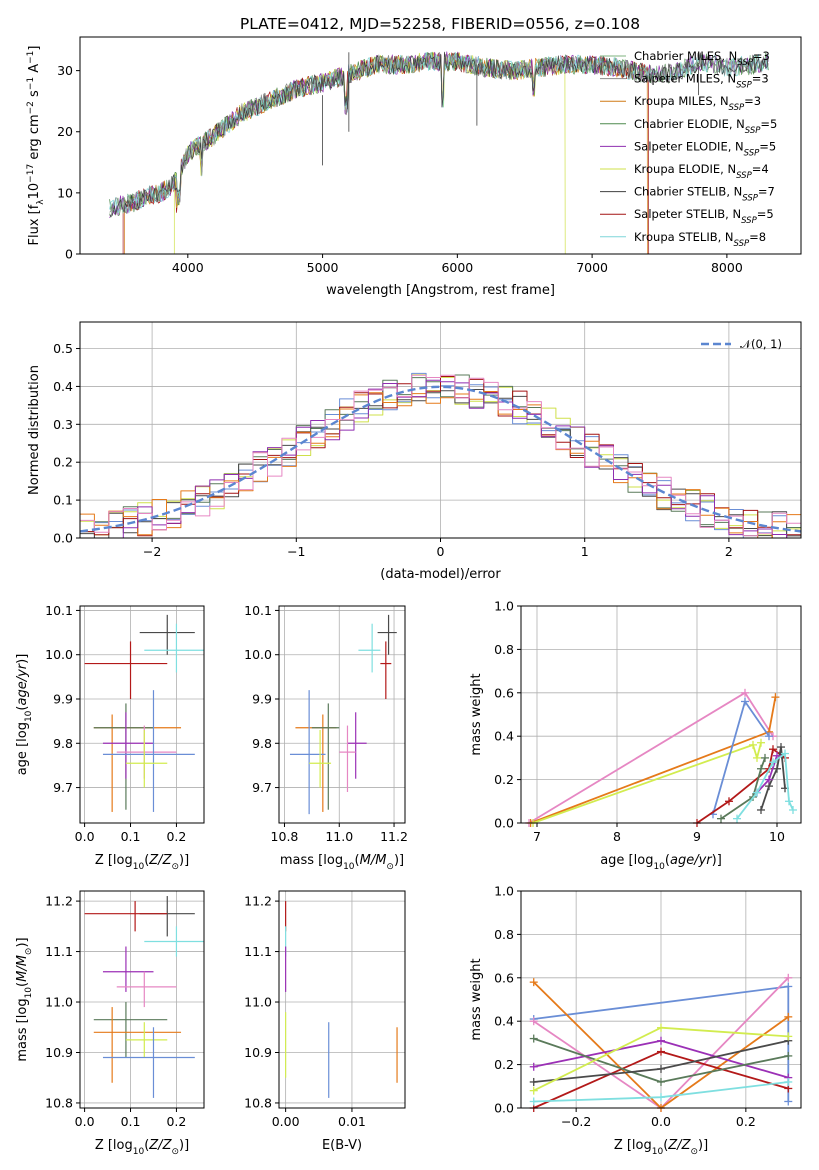  I want to click on spectrum-xtick-label: 7000, so click(592, 267).